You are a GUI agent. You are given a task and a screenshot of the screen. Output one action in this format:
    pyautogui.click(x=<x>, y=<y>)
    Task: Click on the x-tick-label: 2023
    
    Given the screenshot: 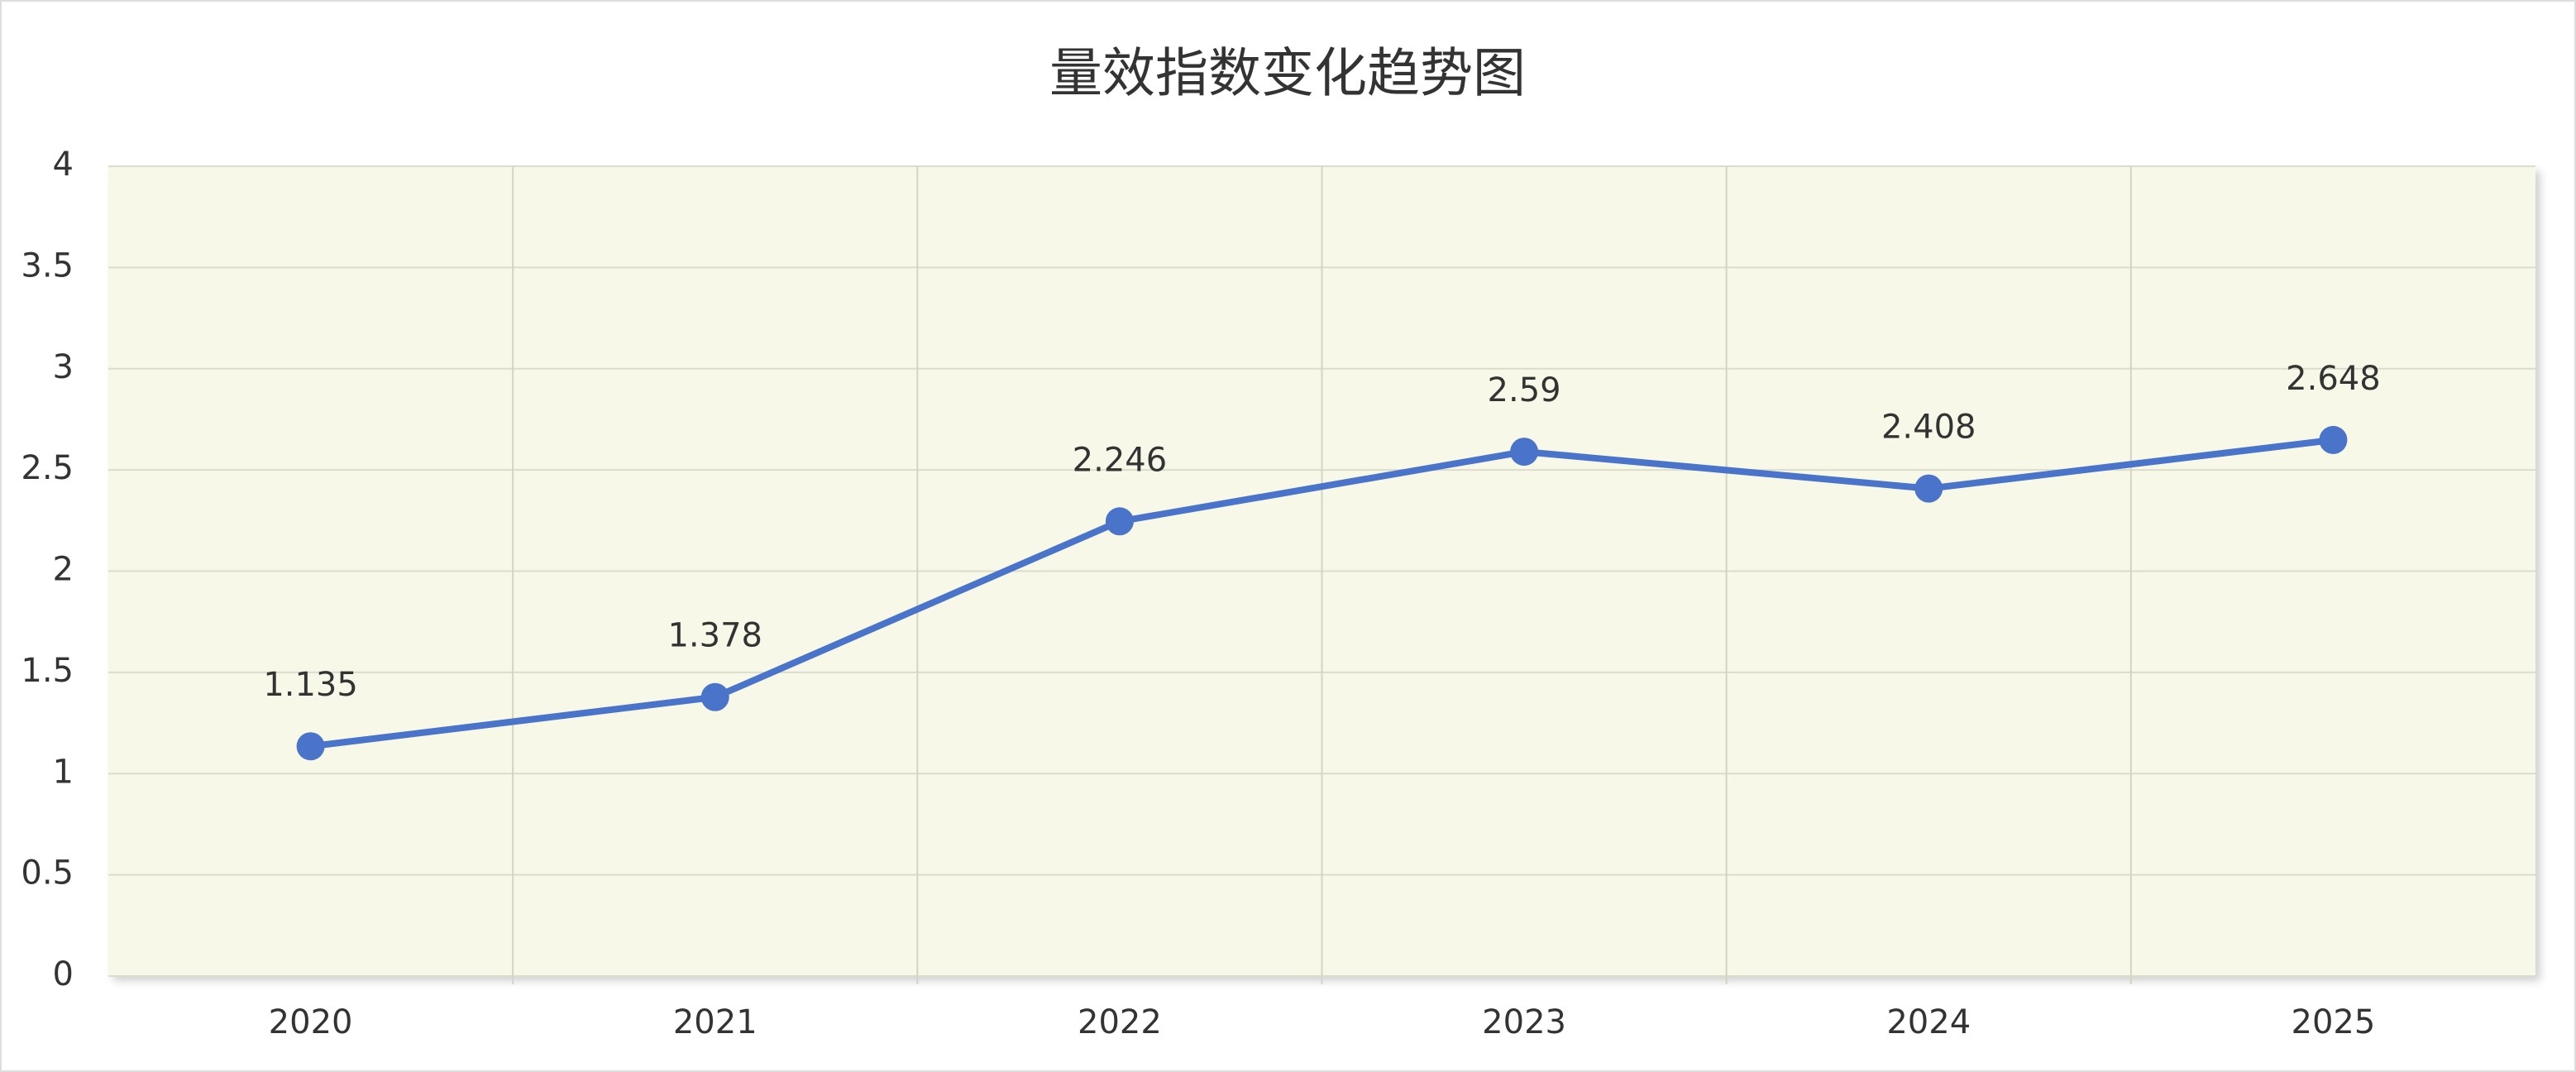 What is the action you would take?
    pyautogui.click(x=1524, y=1022)
    